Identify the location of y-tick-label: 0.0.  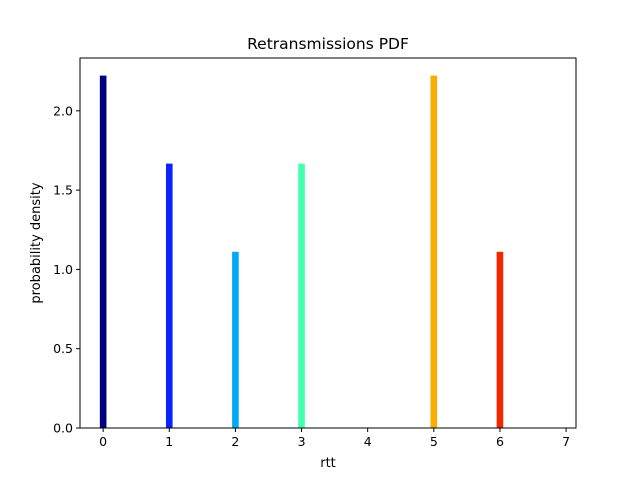
(63, 428).